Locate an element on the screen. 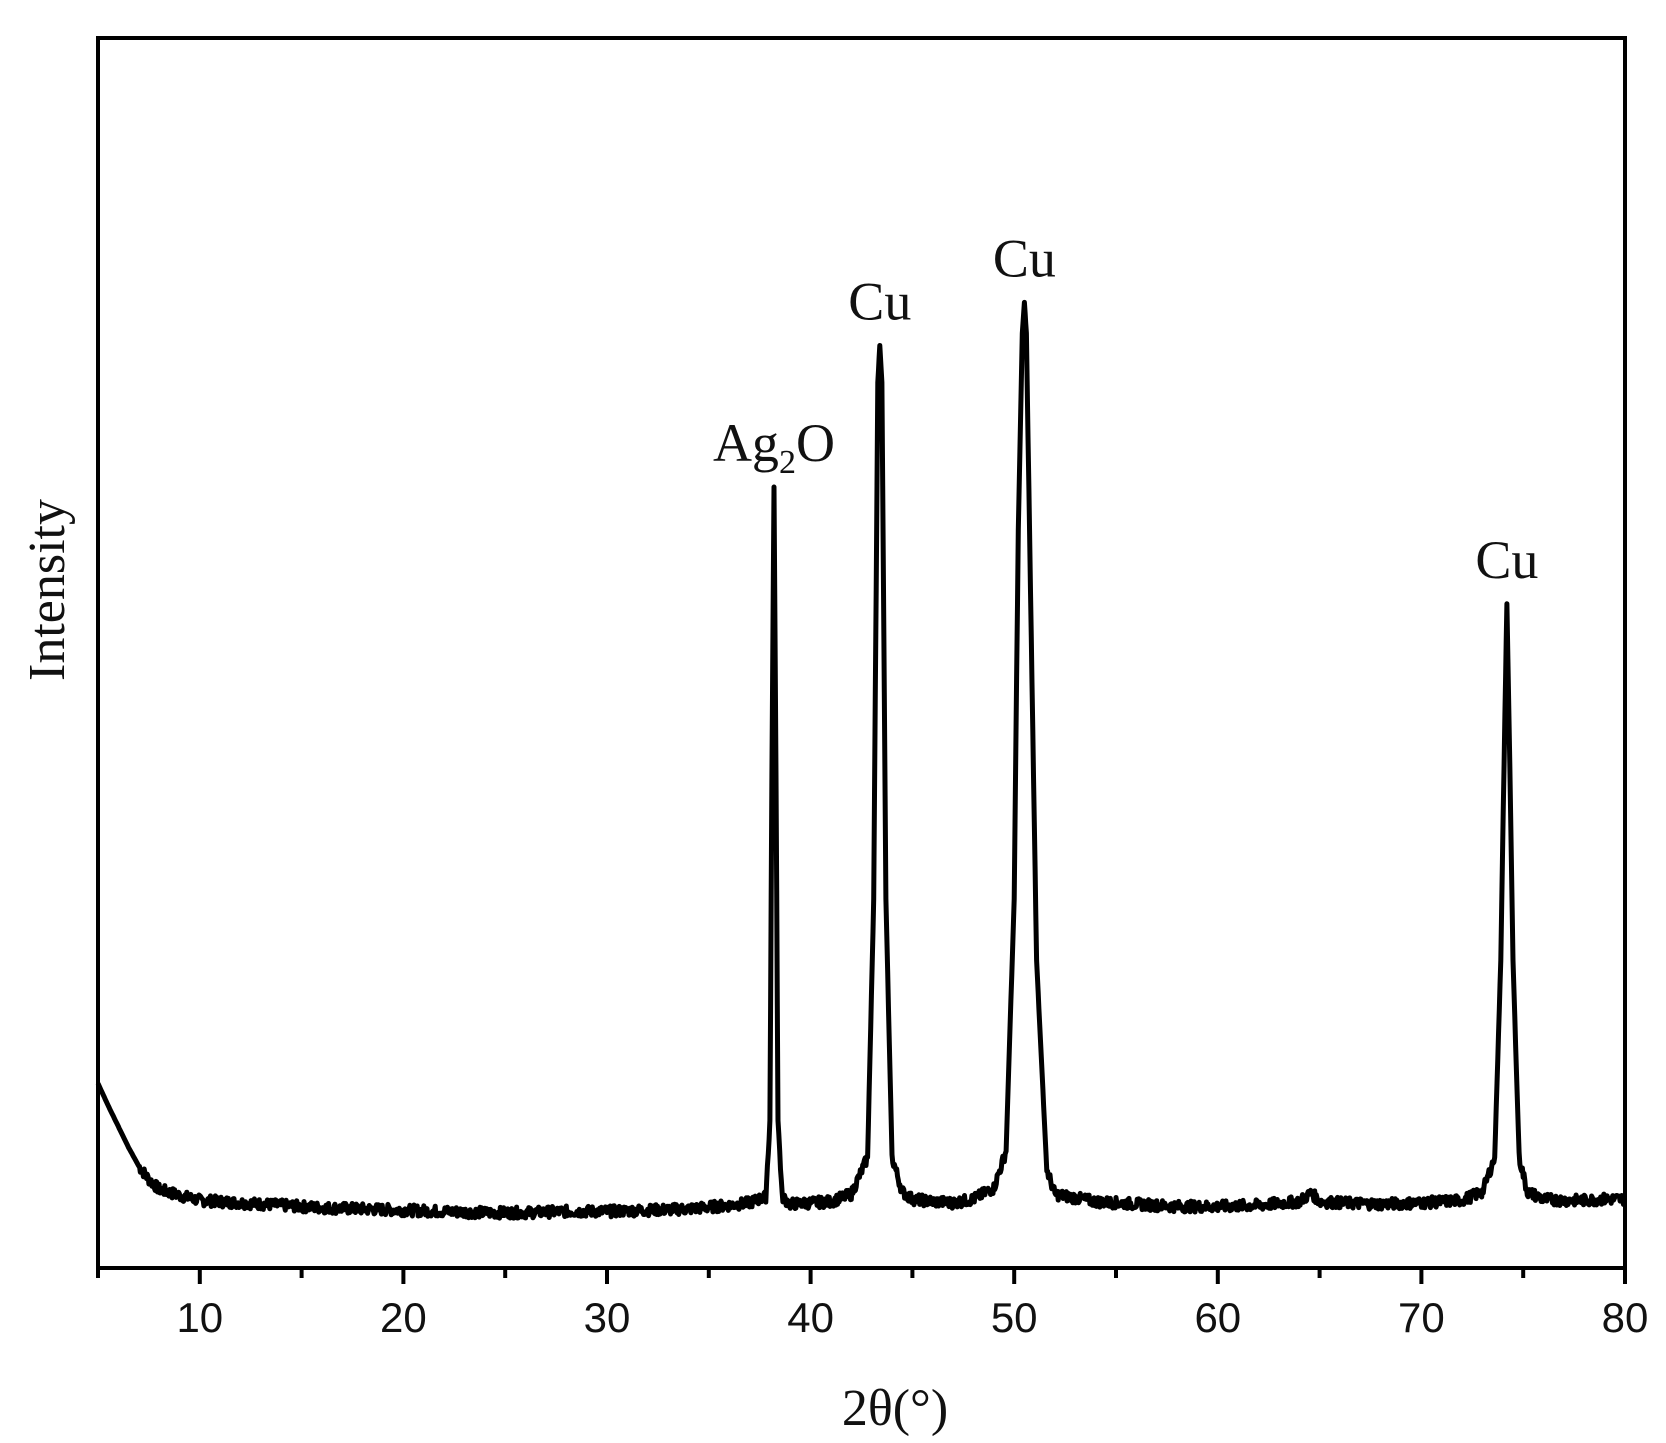  x-tick-label: 40 is located at coordinates (810, 1317).